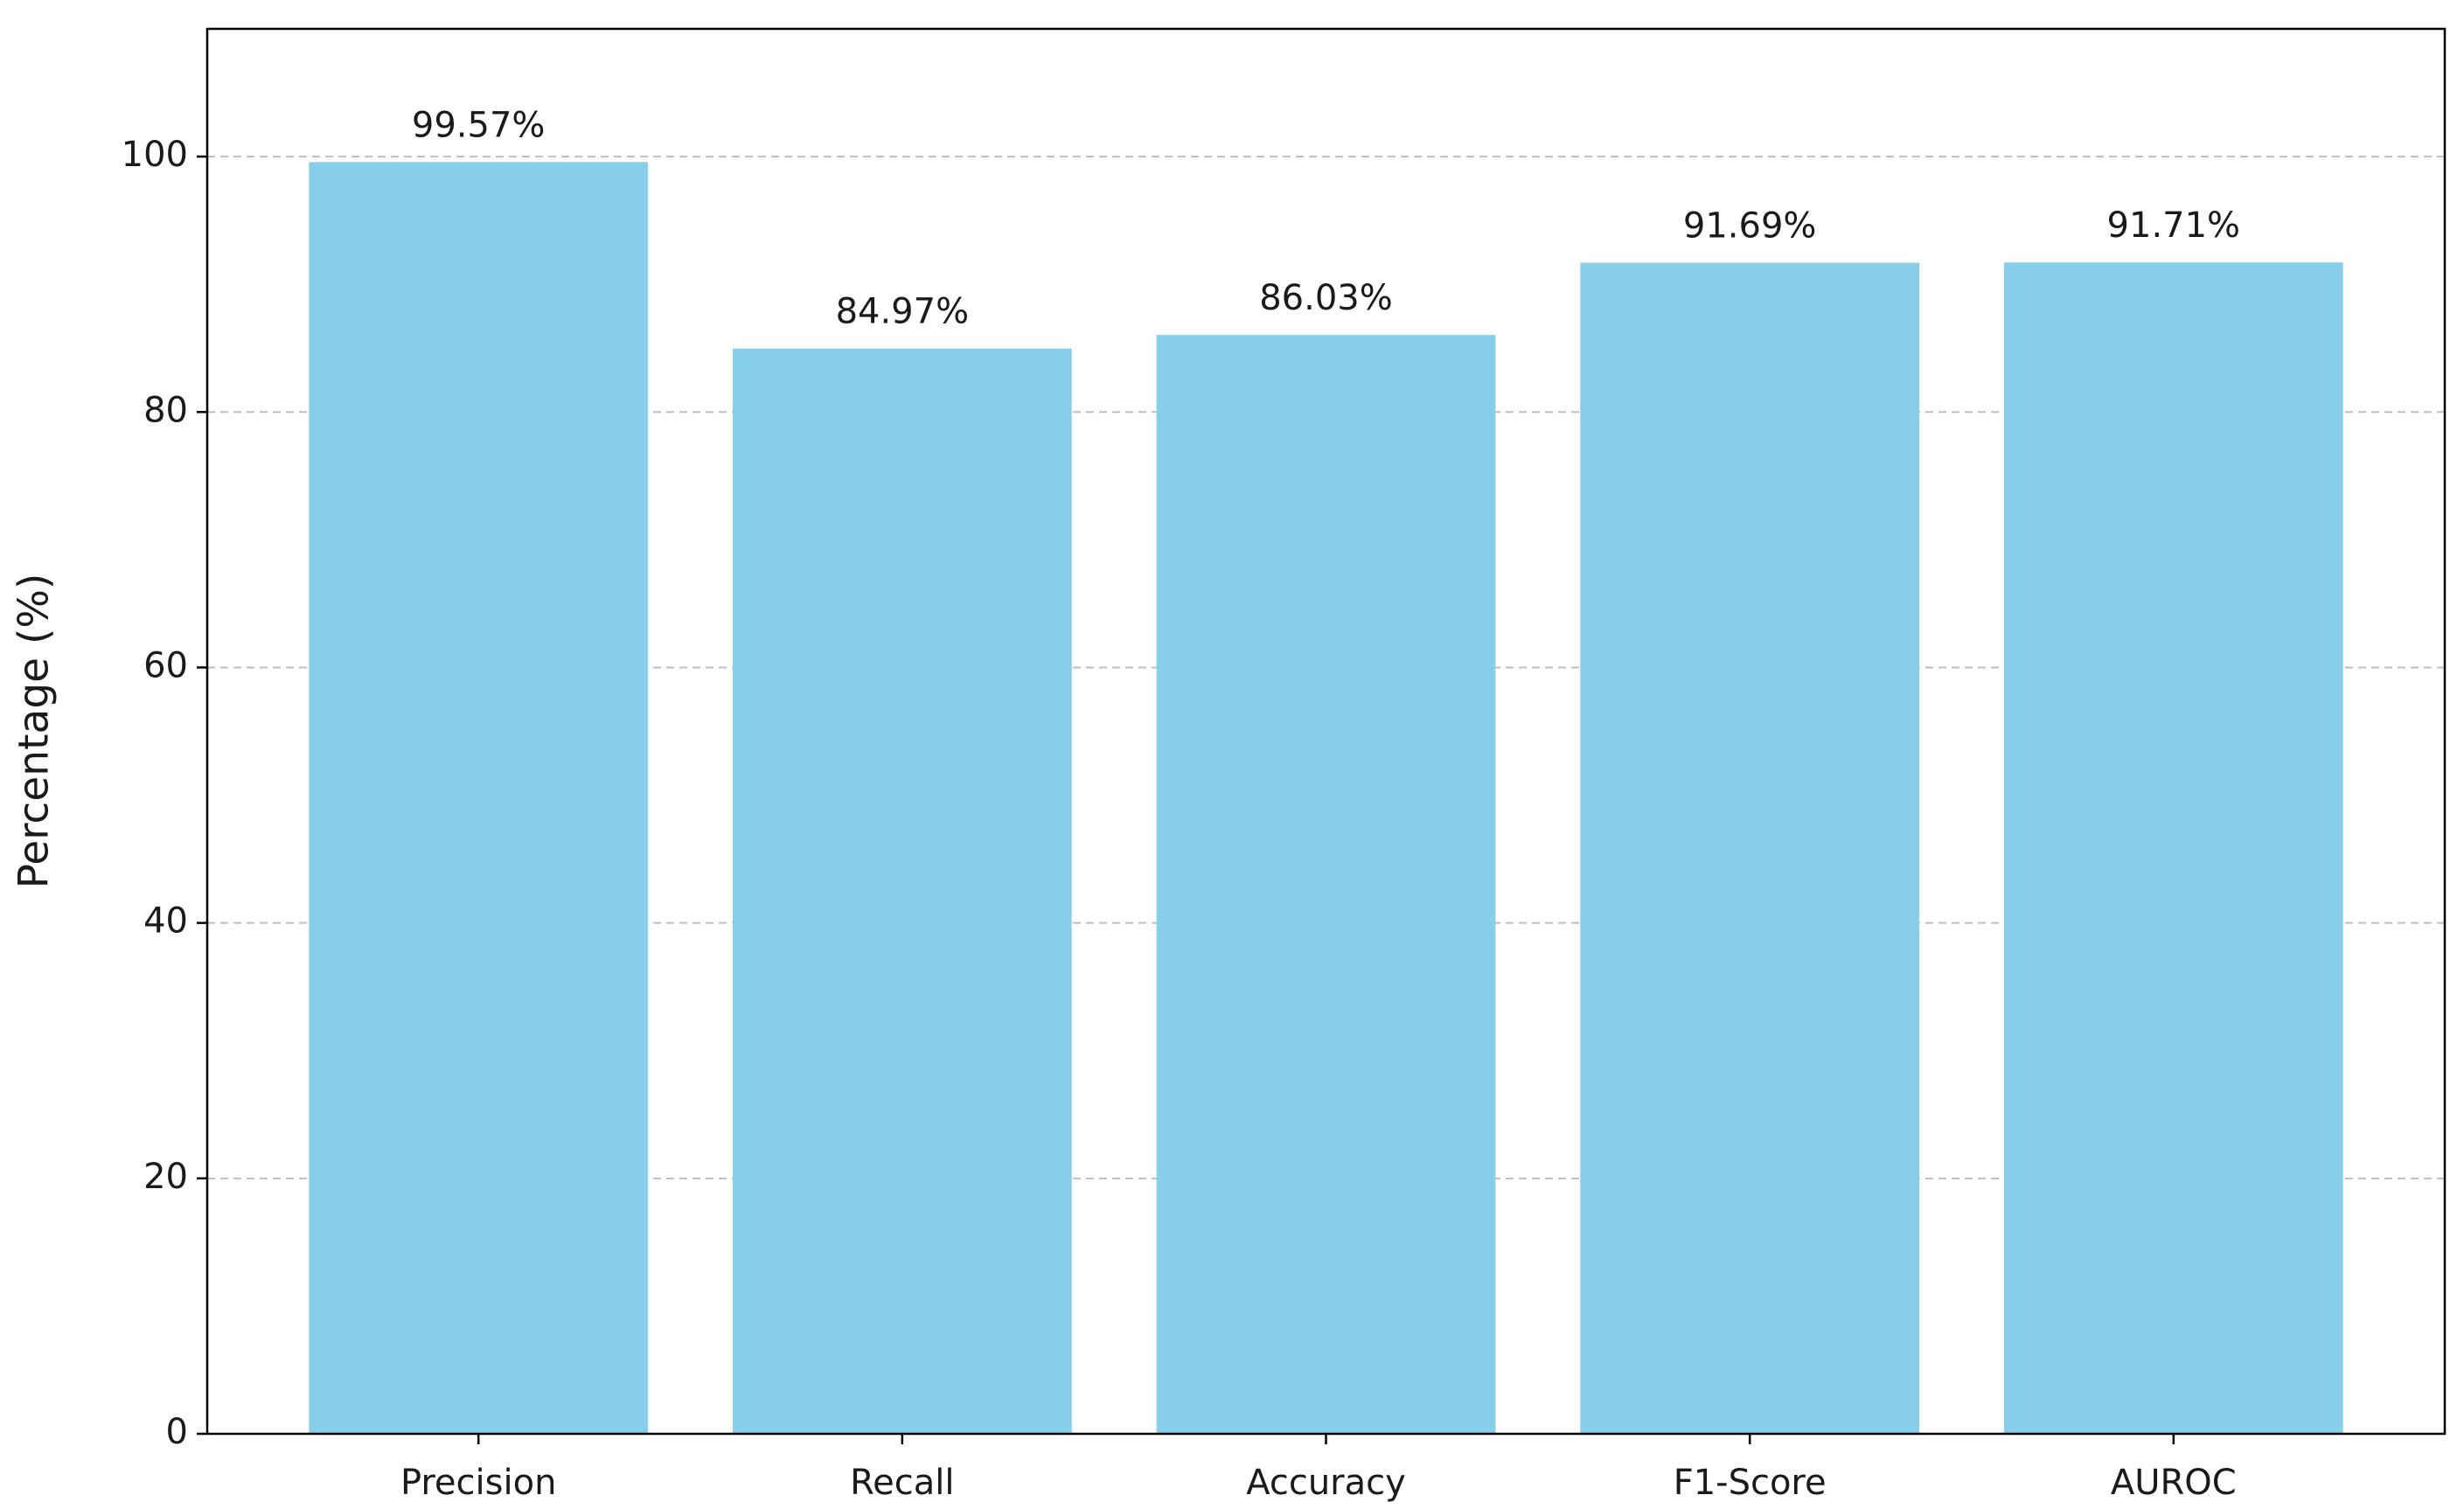 Image resolution: width=2464 pixels, height=1509 pixels. What do you see at coordinates (479, 125) in the screenshot?
I see `value-label: 99.57%` at bounding box center [479, 125].